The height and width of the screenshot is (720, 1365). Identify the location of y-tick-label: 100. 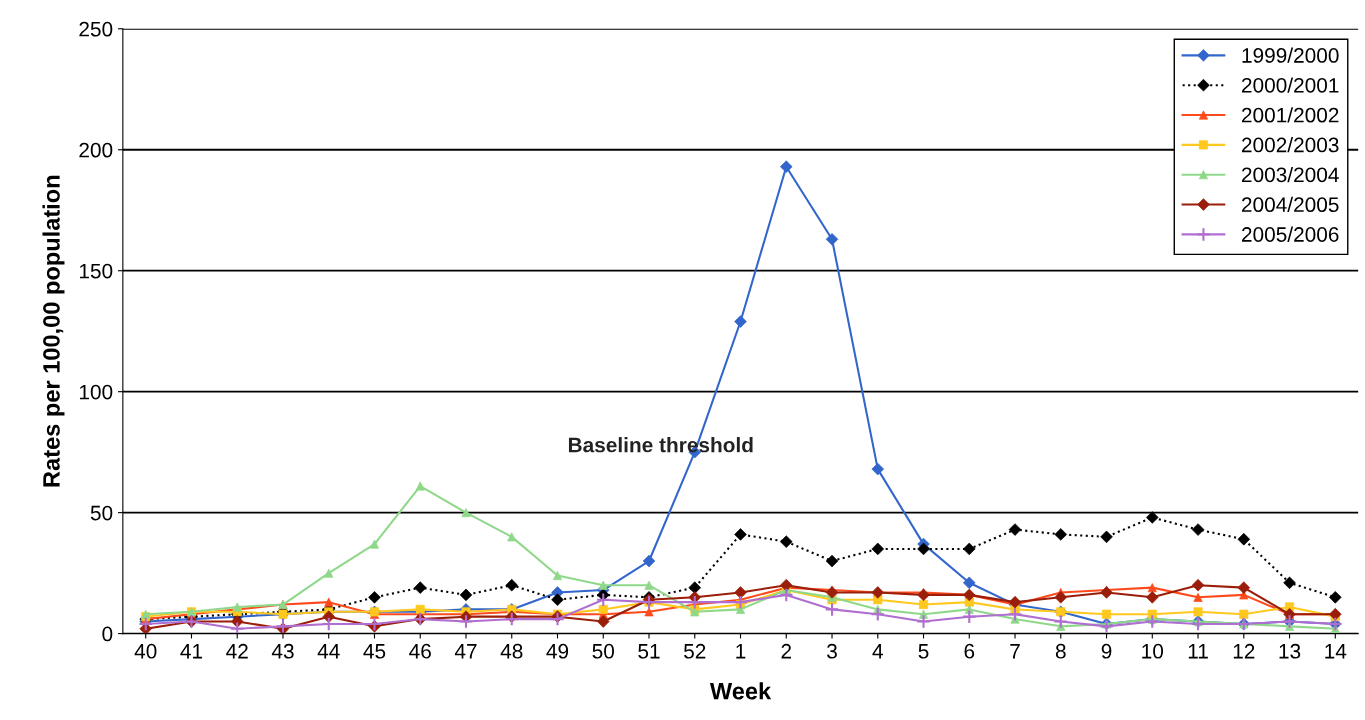
(96, 392).